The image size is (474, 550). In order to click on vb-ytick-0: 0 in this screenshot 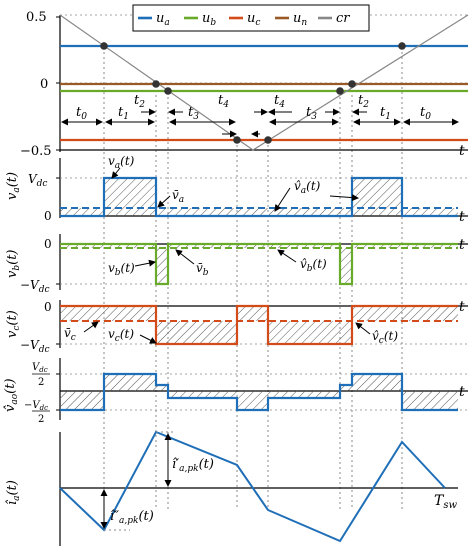, I will do `click(48, 244)`.